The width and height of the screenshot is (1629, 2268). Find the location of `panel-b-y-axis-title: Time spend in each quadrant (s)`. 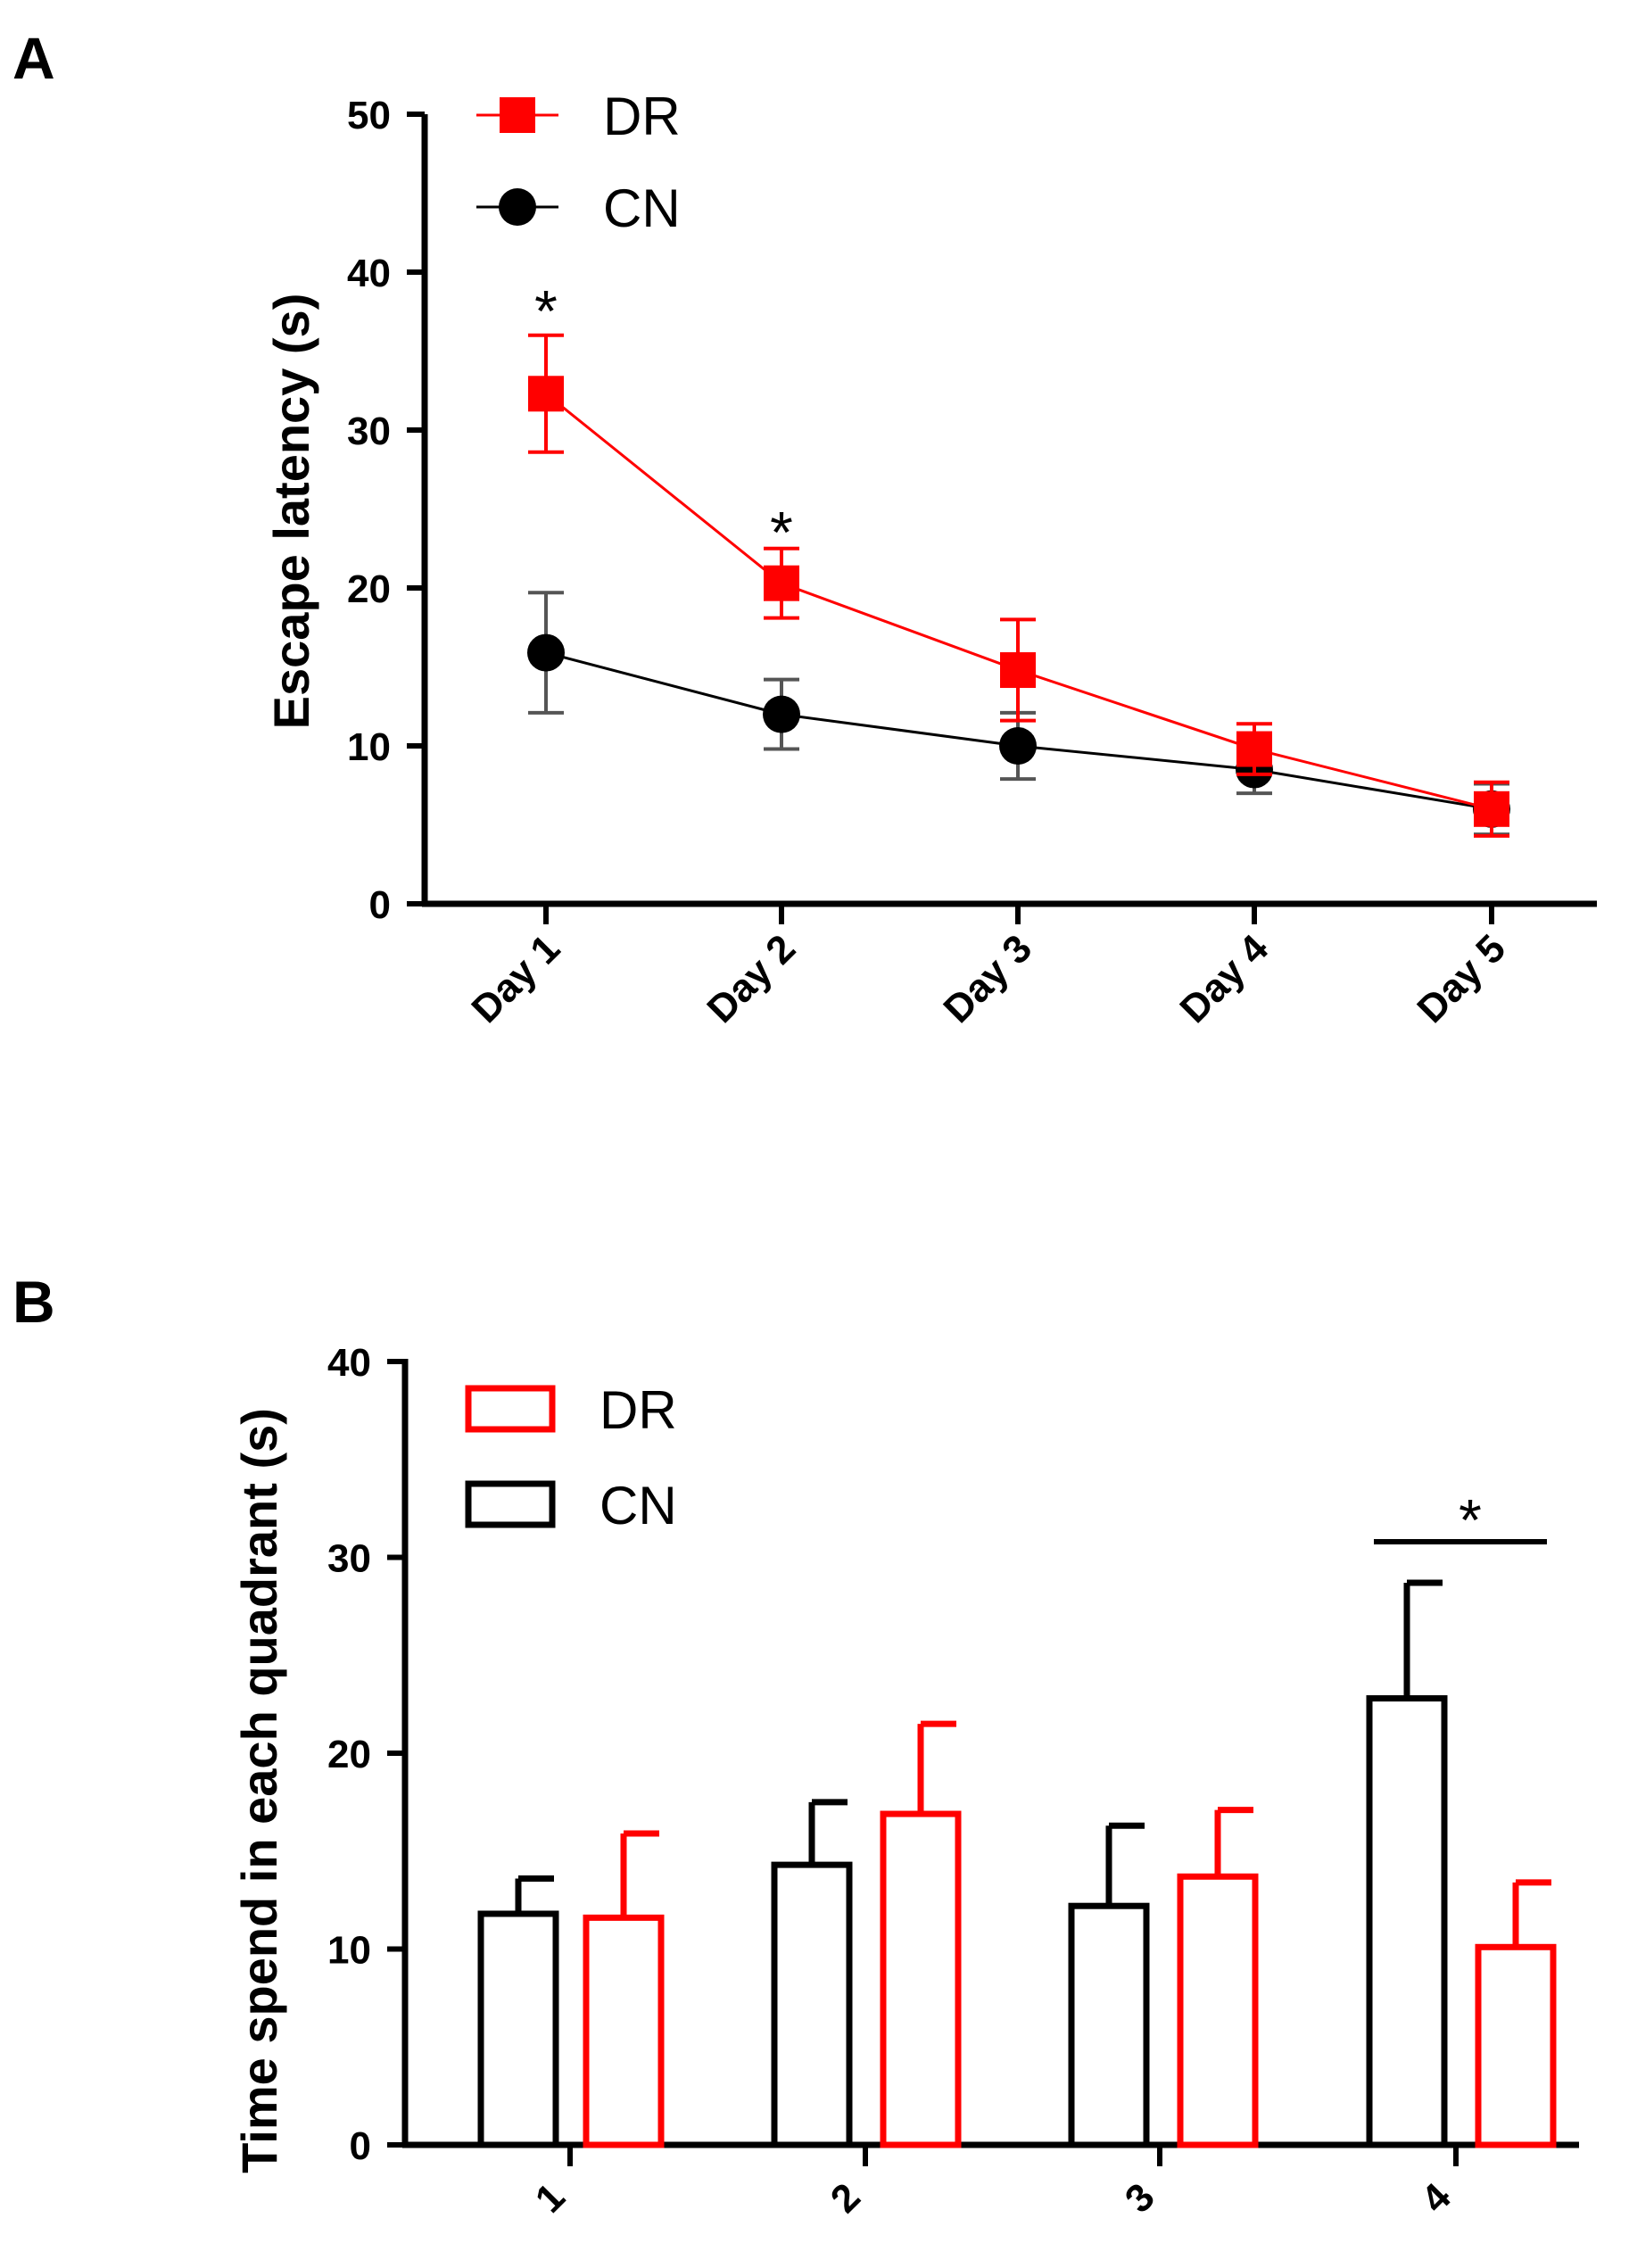

panel-b-y-axis-title: Time spend in each quadrant (s) is located at coordinates (259, 1790).